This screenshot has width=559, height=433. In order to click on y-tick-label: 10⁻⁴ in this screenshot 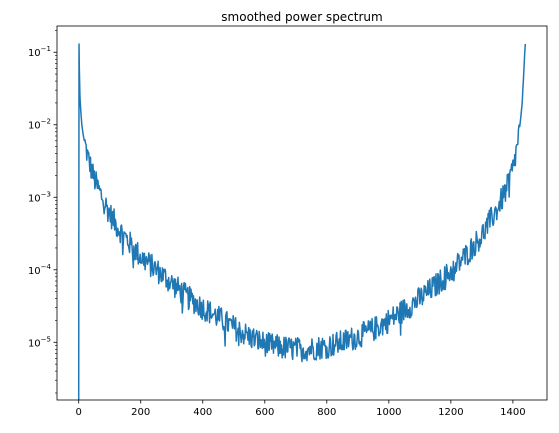, I will do `click(40, 270)`.